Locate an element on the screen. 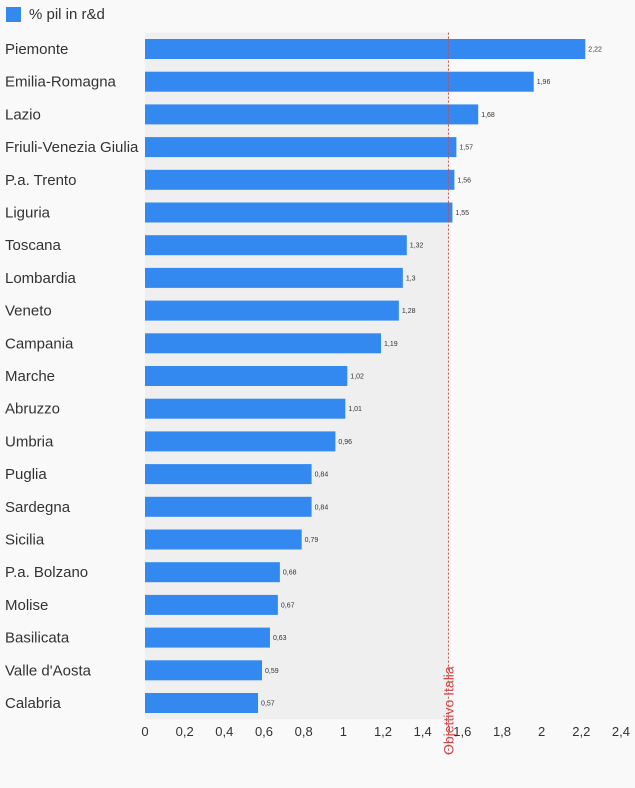  bar-value-label: 1,28 is located at coordinates (409, 311).